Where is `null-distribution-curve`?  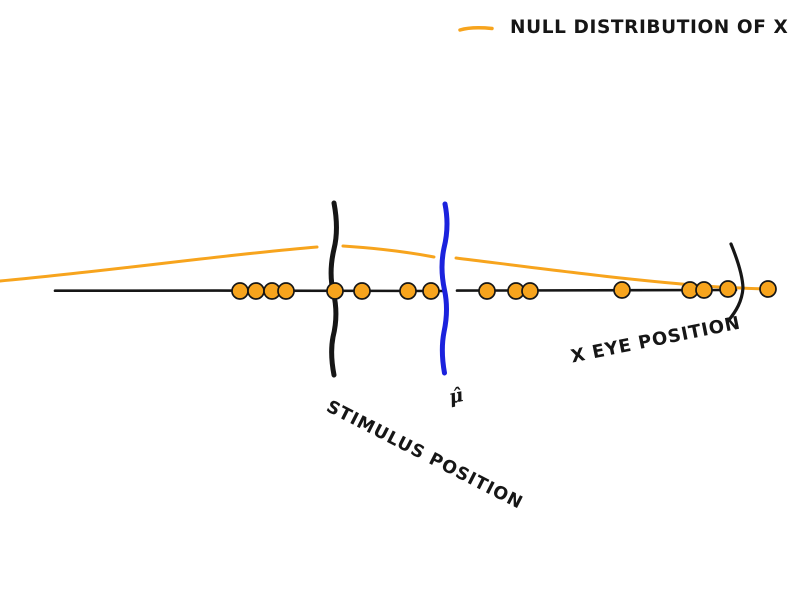
null-distribution-curve is located at coordinates (385, 267).